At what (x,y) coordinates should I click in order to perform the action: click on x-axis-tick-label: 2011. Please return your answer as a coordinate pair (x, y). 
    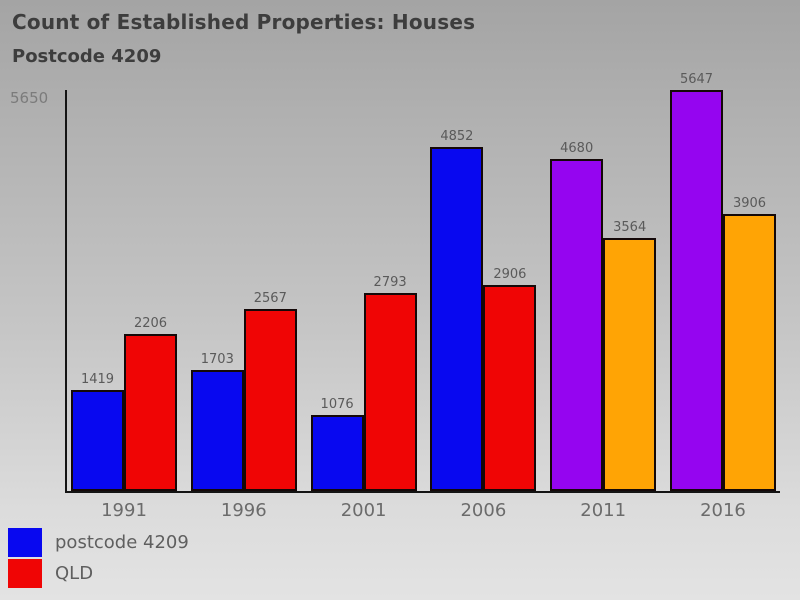
    Looking at the image, I should click on (603, 510).